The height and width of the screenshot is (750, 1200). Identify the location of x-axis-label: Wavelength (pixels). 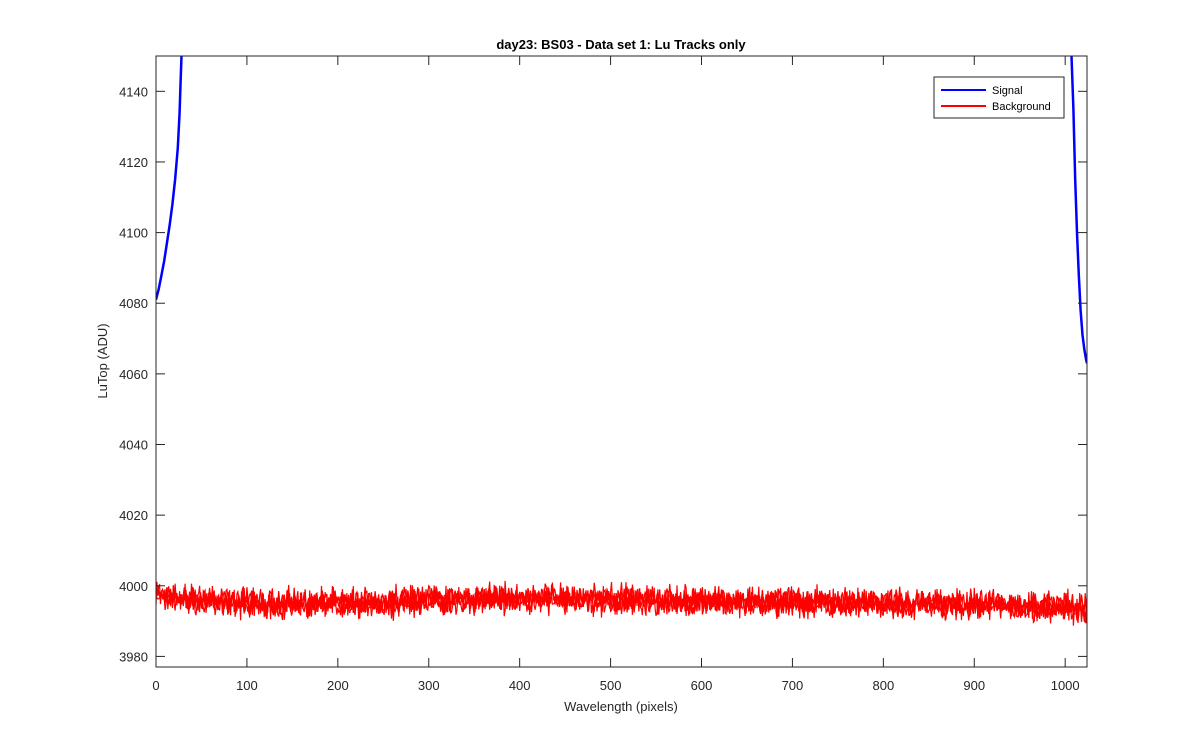
(621, 706).